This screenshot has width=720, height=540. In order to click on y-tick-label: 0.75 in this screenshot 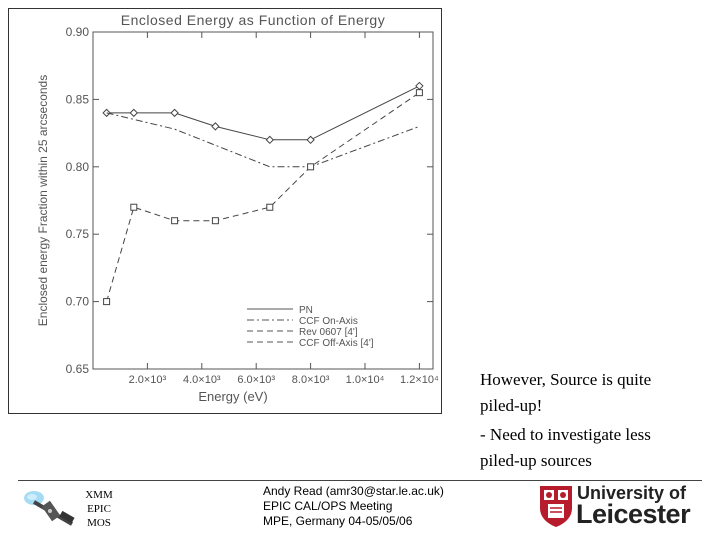, I will do `click(78, 234)`.